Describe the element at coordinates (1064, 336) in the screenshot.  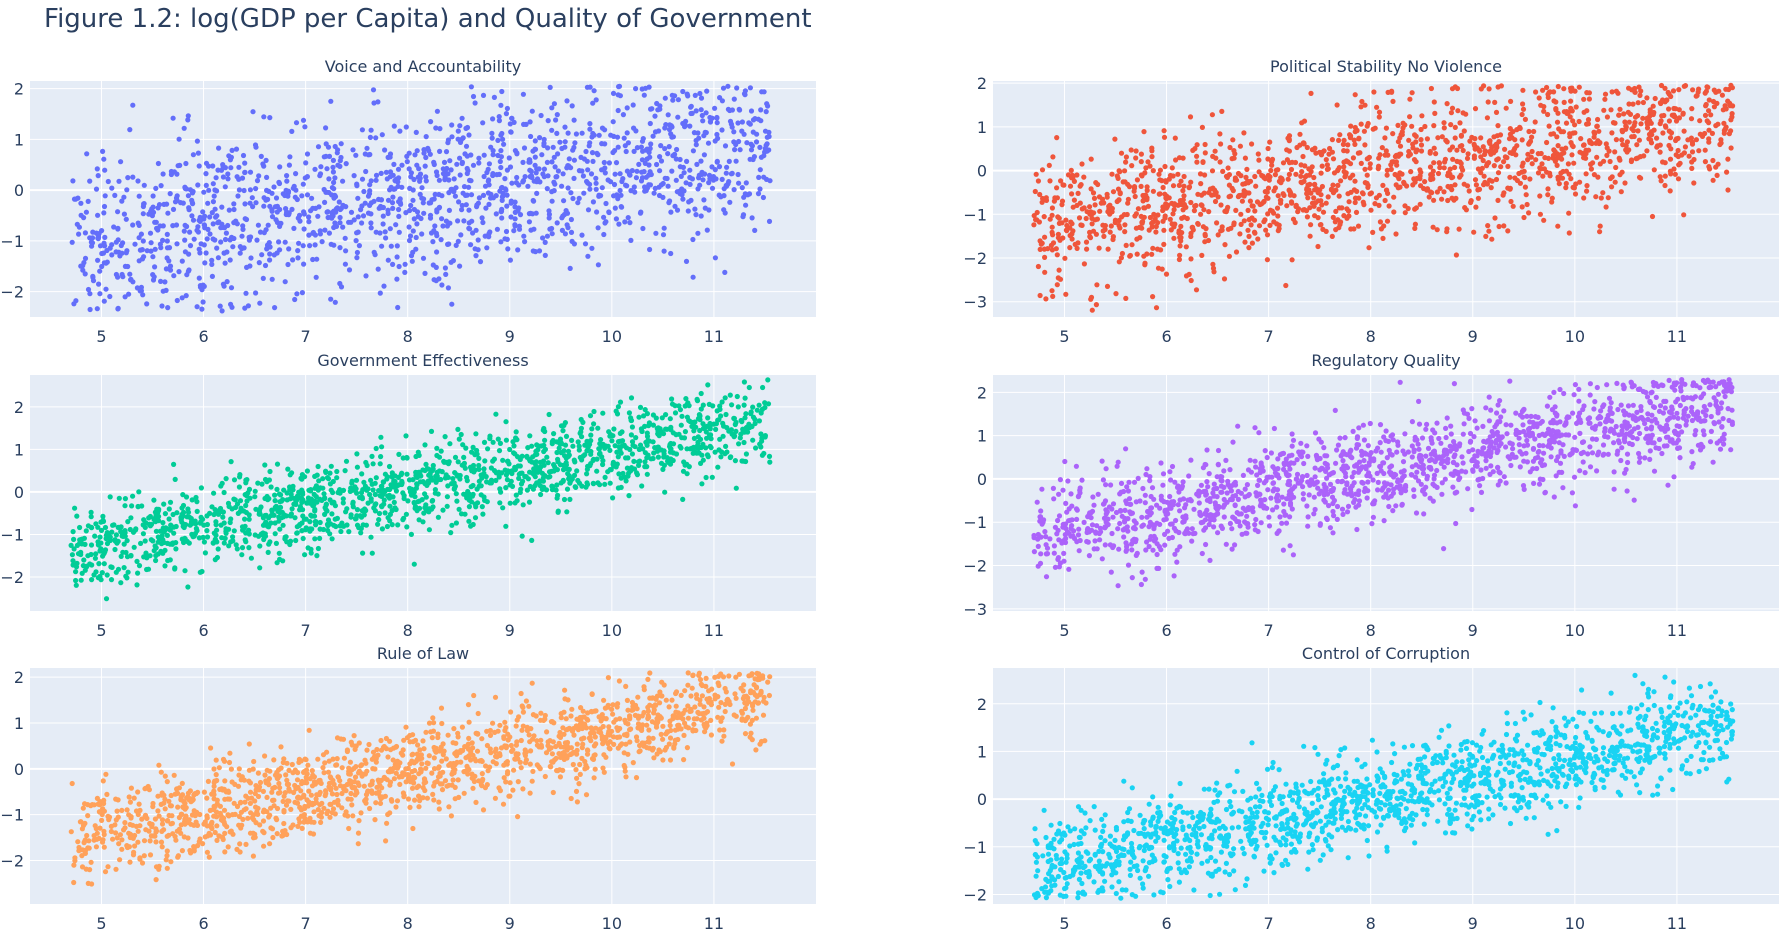
I see `x-tick-label: 5` at that location.